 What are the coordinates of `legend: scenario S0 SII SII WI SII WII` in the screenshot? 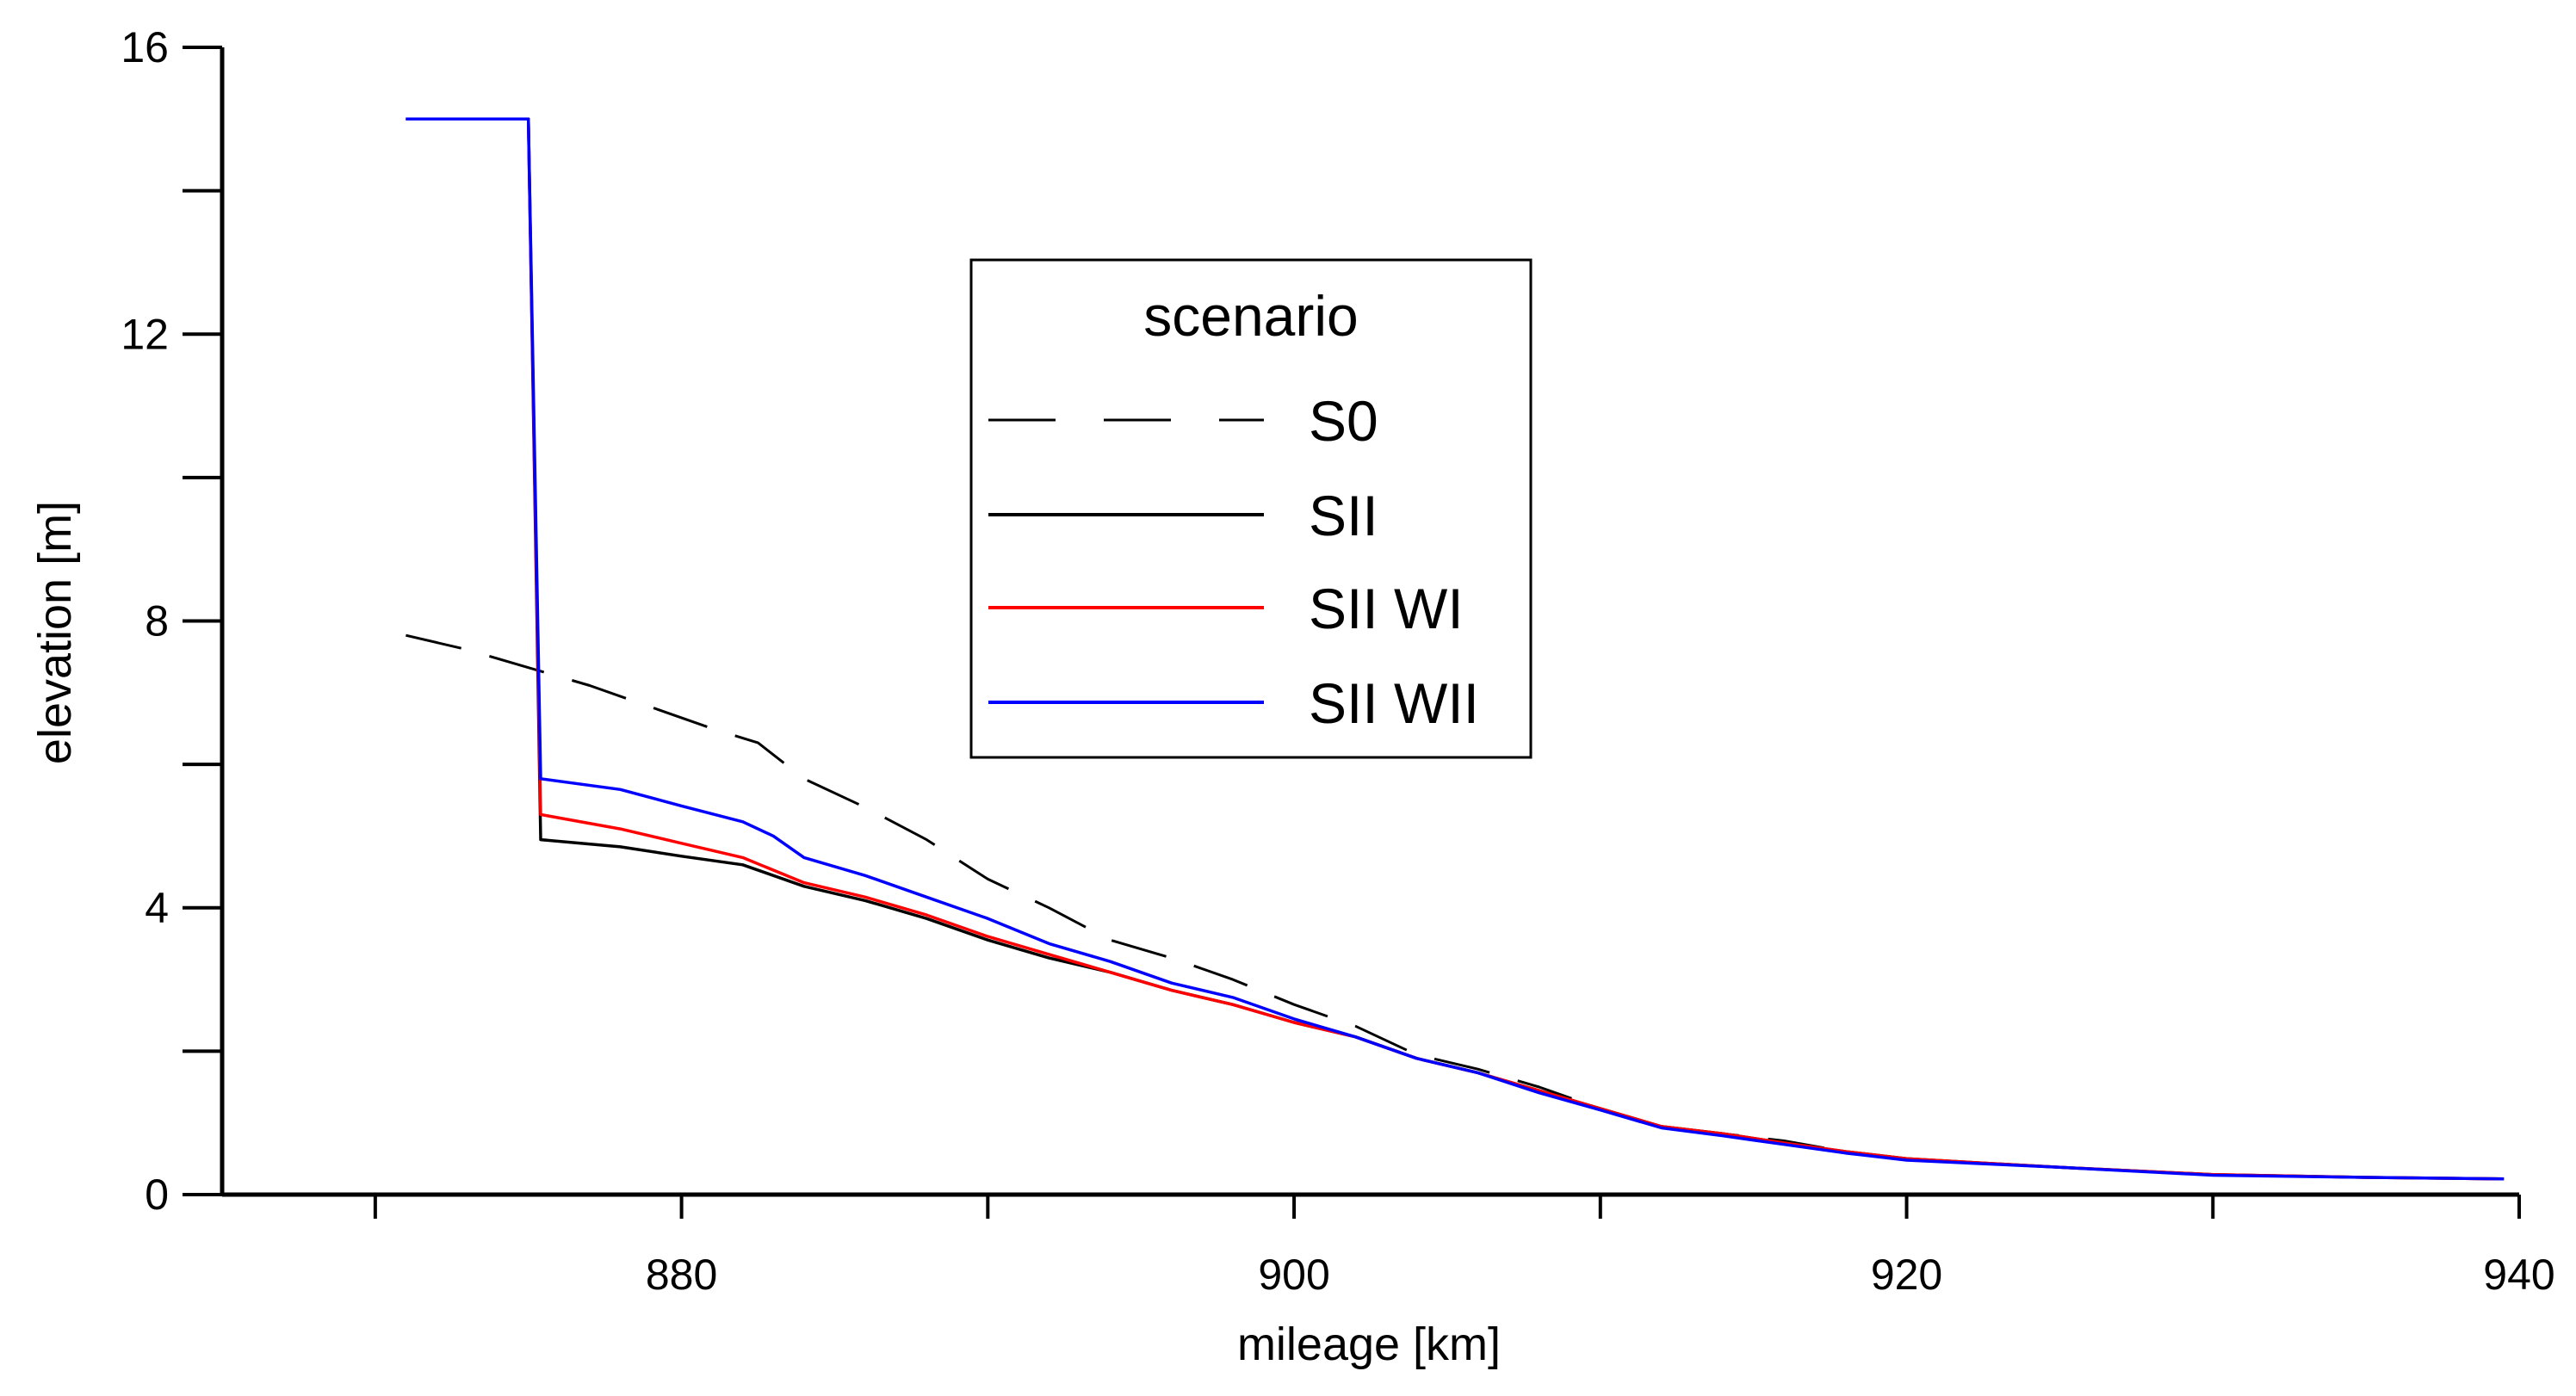 It's located at (1251, 508).